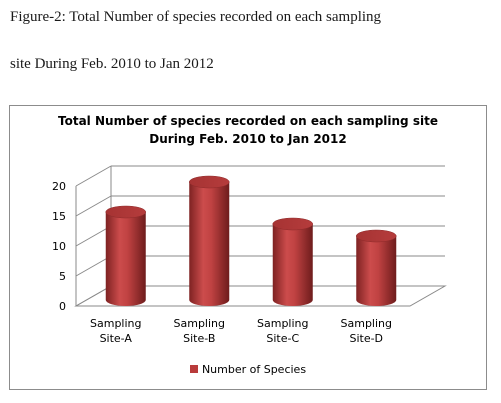 This screenshot has height=403, width=501. I want to click on x-category-label-4-line-2: Site-D, so click(366, 338).